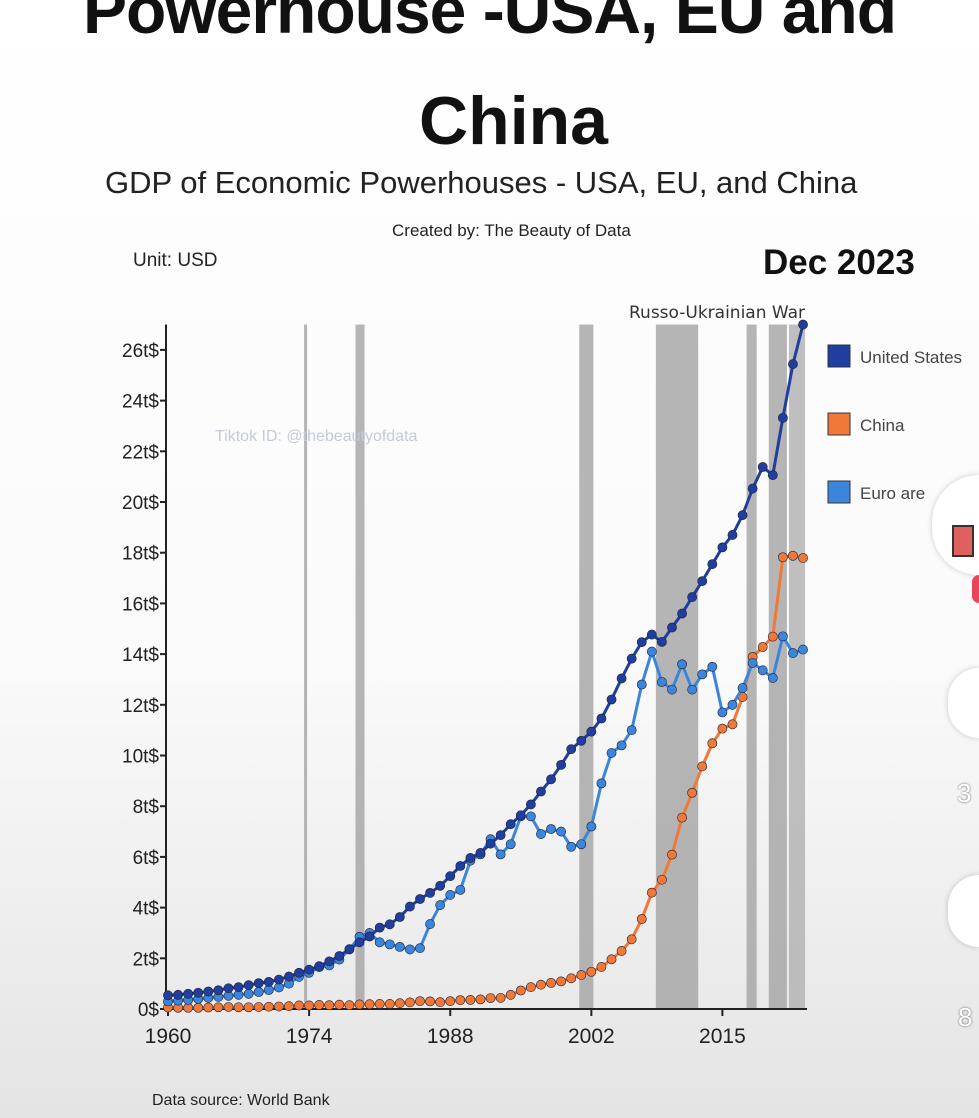 The width and height of the screenshot is (979, 1118). I want to click on y-tick-label: 18t$, so click(140, 554).